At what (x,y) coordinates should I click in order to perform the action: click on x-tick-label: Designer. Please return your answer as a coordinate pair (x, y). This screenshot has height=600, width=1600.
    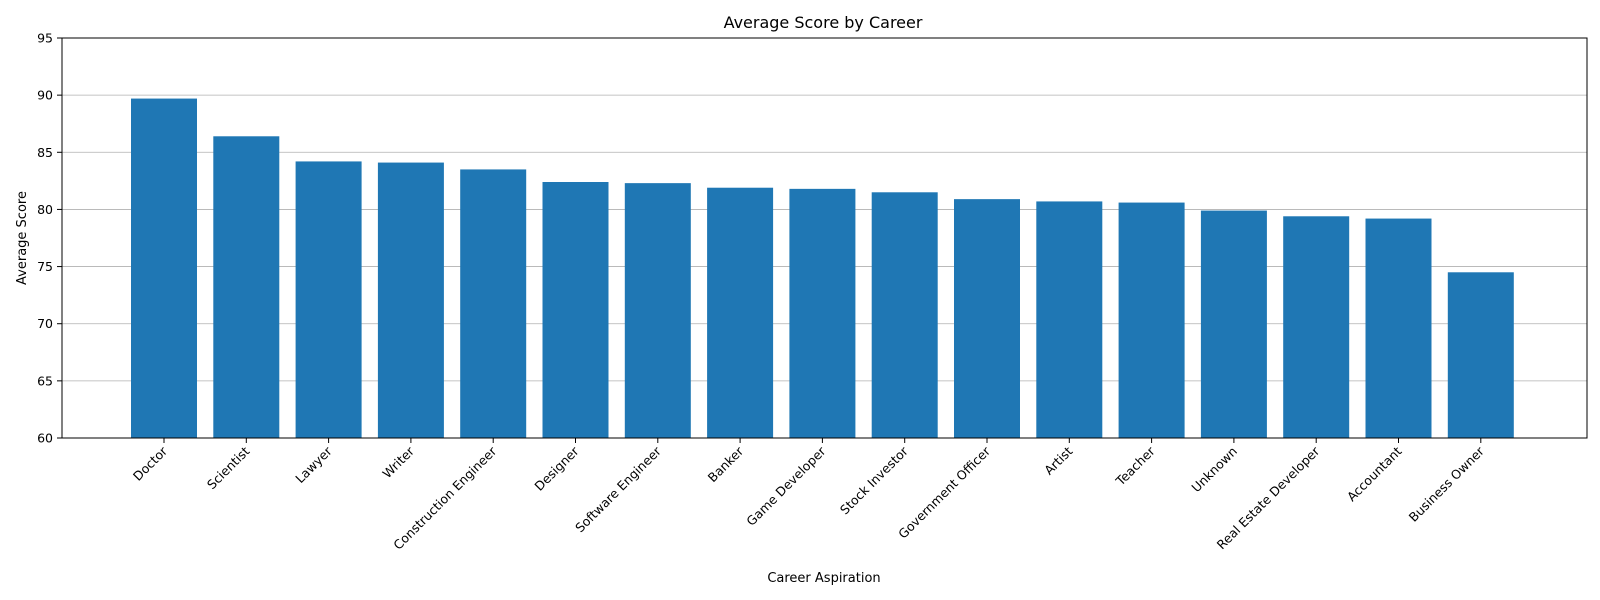
    Looking at the image, I should click on (556, 468).